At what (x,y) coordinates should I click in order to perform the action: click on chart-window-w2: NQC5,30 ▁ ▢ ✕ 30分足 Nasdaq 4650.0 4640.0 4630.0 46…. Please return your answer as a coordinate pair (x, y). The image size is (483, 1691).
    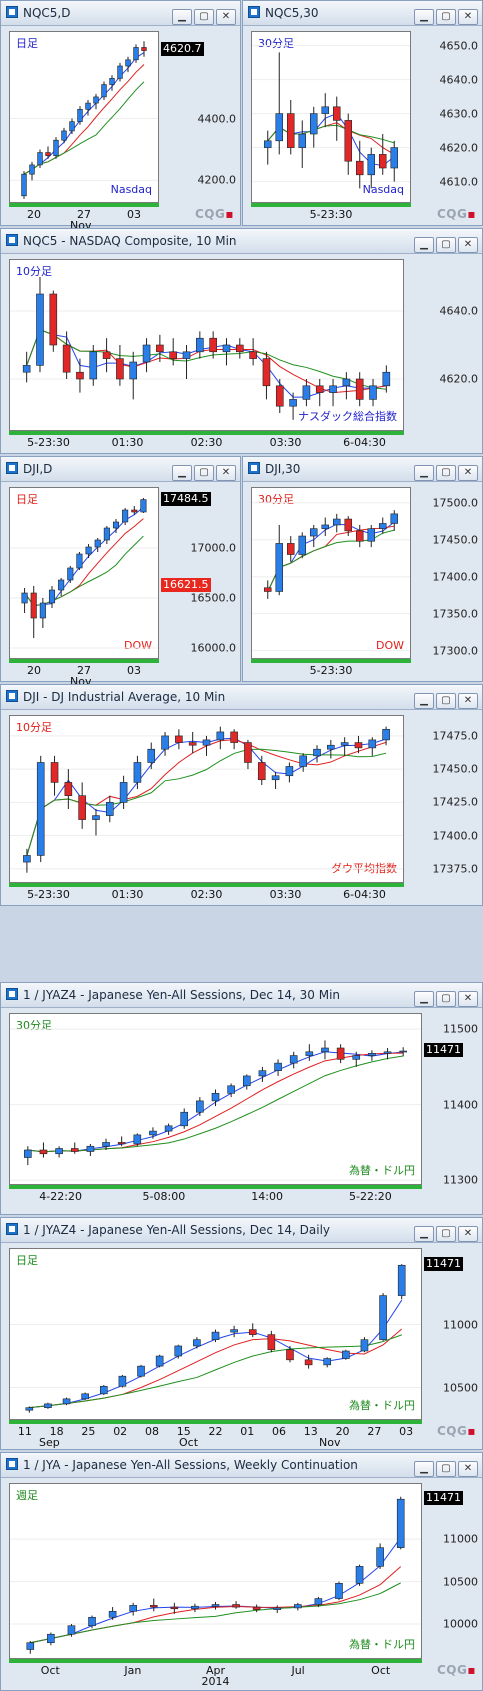
    Looking at the image, I should click on (362, 113).